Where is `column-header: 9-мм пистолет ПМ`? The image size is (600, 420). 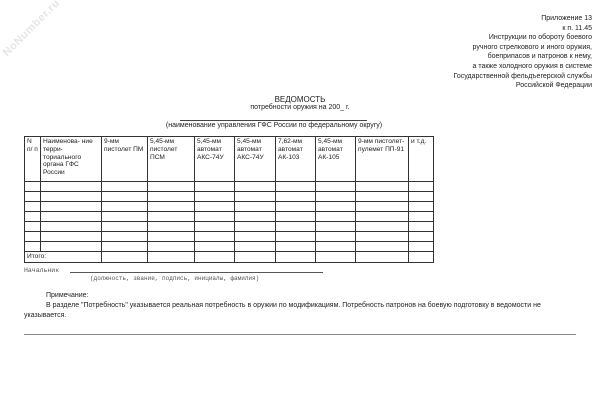
column-header: 9-мм пистолет ПМ is located at coordinates (124, 159).